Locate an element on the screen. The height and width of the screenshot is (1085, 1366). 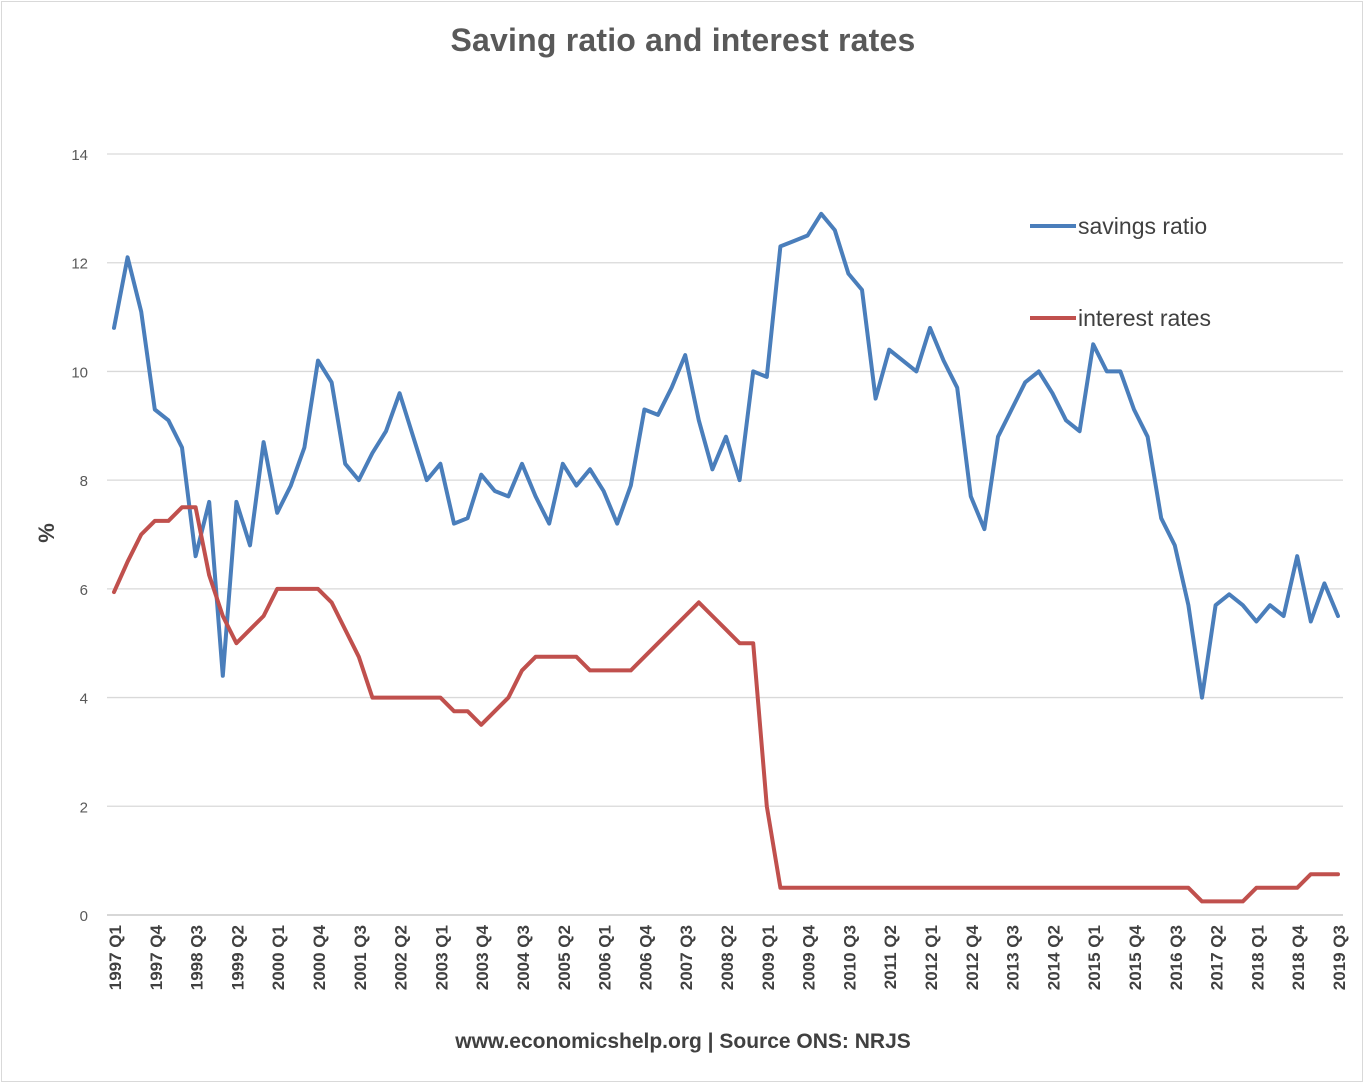
x-tick-label: 1999 Q2 is located at coordinates (237, 957).